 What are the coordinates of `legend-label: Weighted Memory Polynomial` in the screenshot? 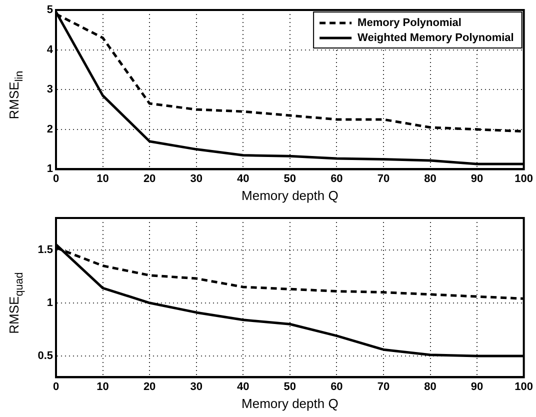 It's located at (436, 38).